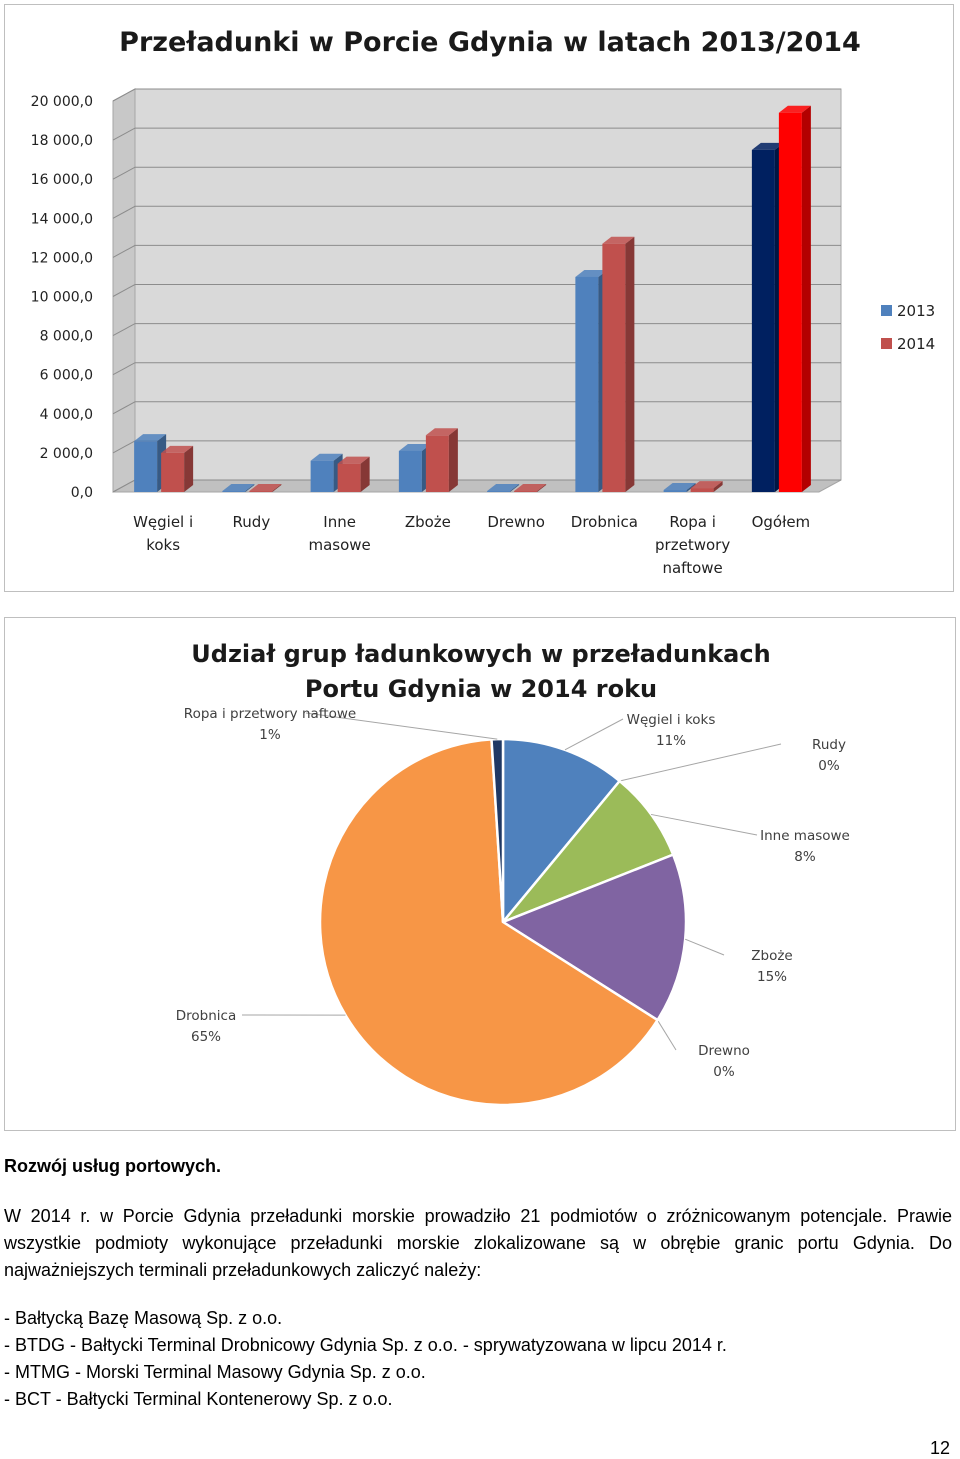  What do you see at coordinates (604, 522) in the screenshot?
I see `category-label: Drobnica` at bounding box center [604, 522].